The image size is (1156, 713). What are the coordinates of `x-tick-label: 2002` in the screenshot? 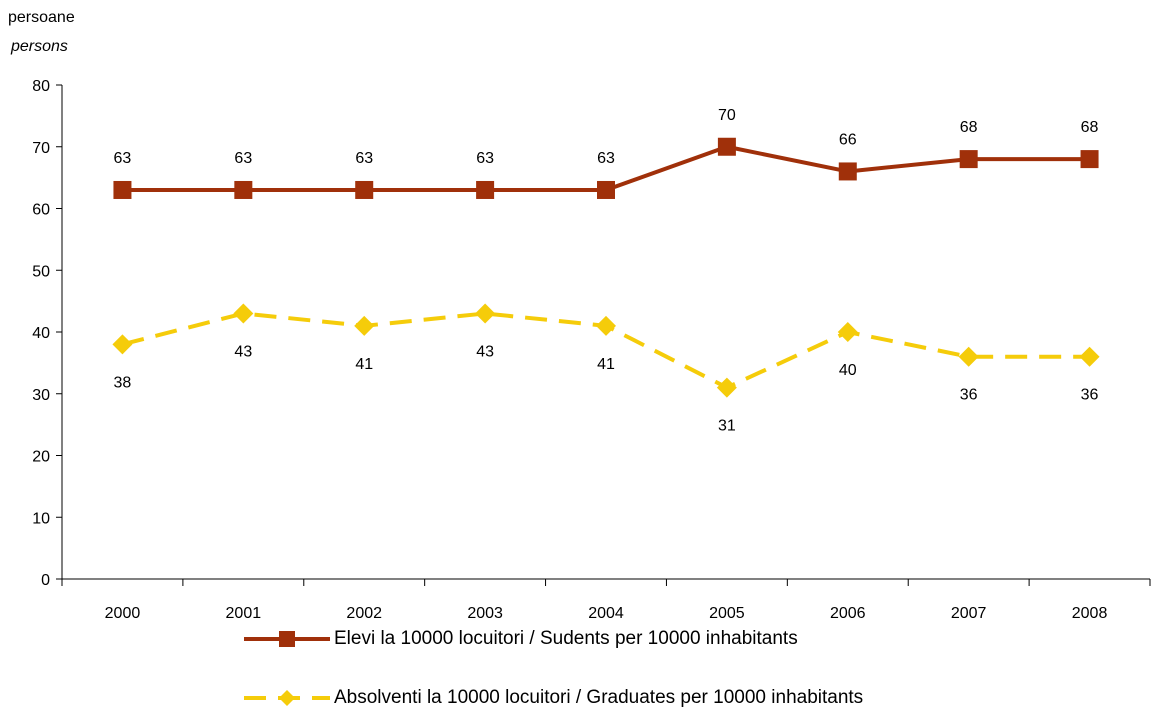 It's located at (364, 613).